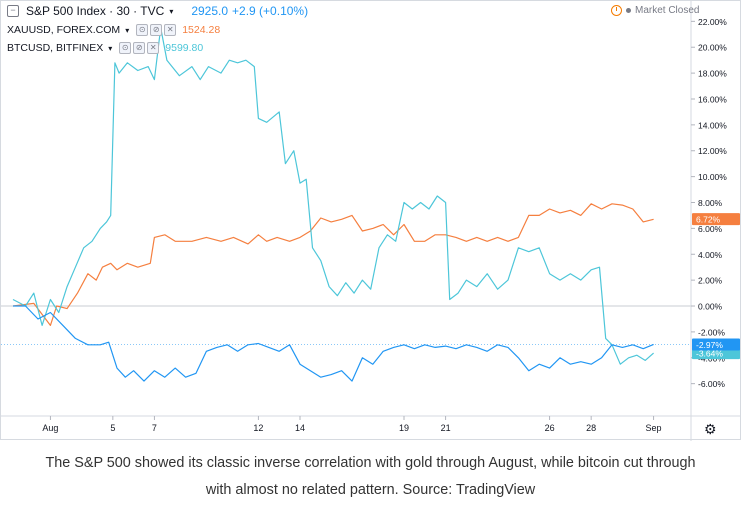 This screenshot has height=506, width=741. Describe the element at coordinates (712, 74) in the screenshot. I see `y-tick-label: 18.00%` at that location.